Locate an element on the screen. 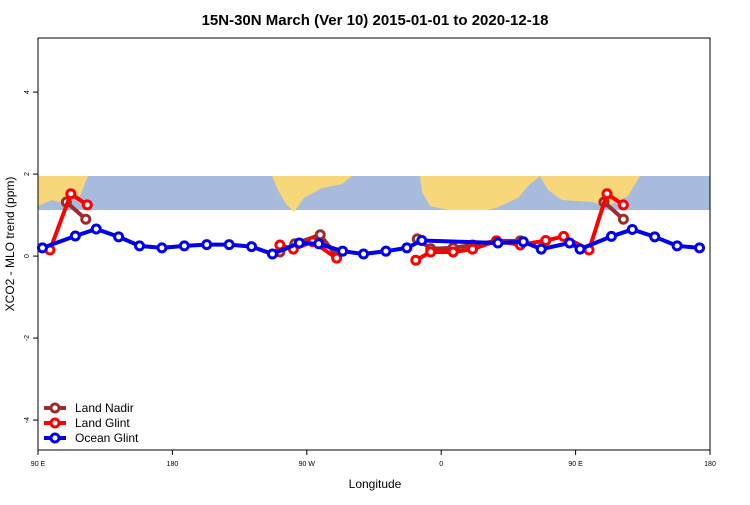  x-axis-label: Longitude is located at coordinates (375, 484).